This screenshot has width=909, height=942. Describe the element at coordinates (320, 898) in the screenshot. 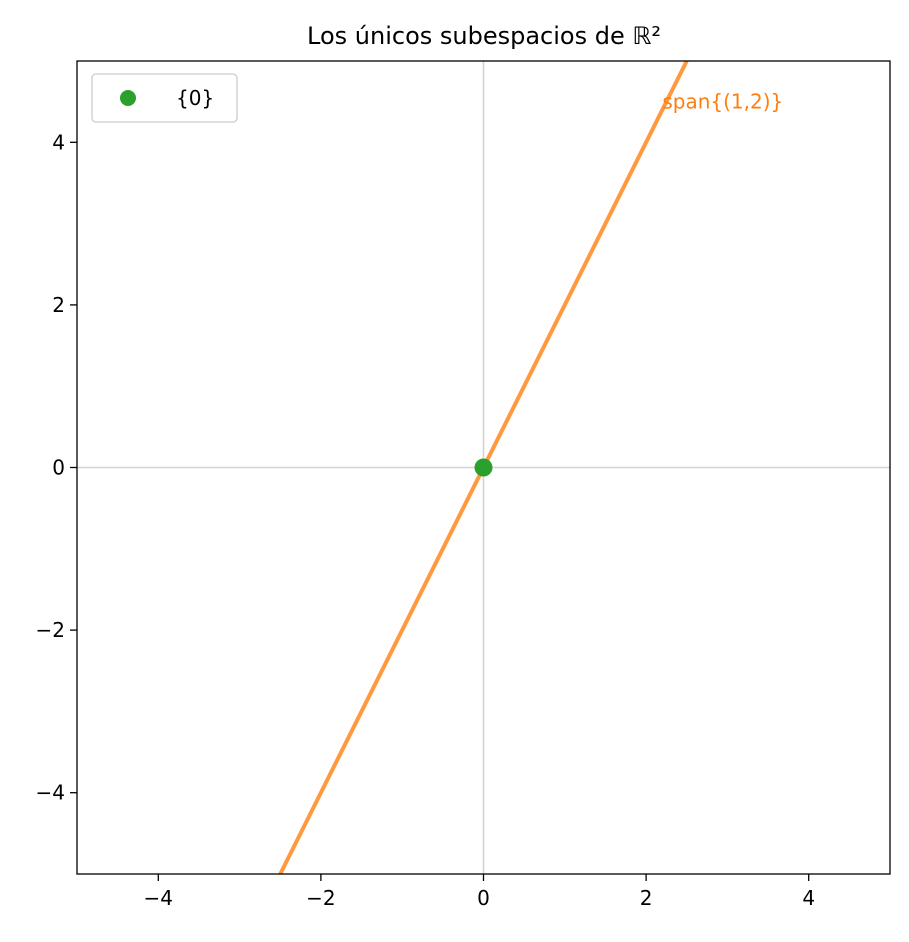

I see `x-tick-label: −2` at that location.